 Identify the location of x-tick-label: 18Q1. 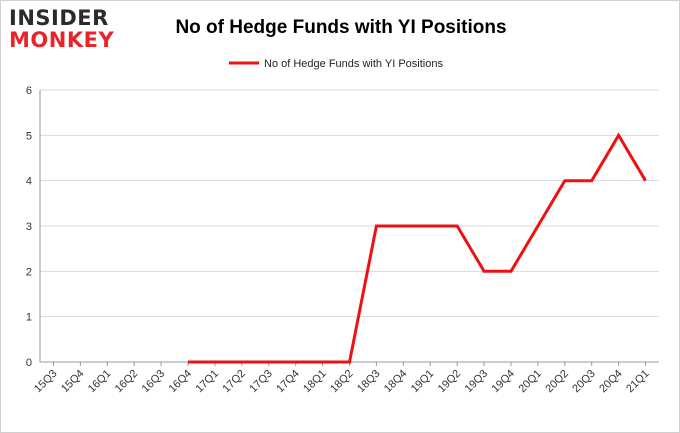
(315, 382).